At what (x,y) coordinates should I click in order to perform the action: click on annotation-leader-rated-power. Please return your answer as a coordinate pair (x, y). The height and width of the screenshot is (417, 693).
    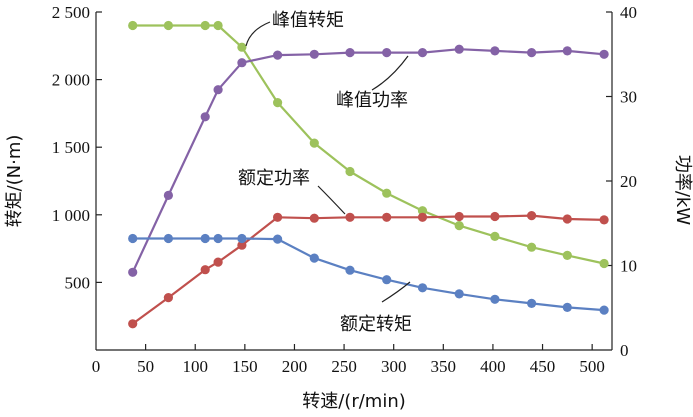
    Looking at the image, I should click on (331, 200).